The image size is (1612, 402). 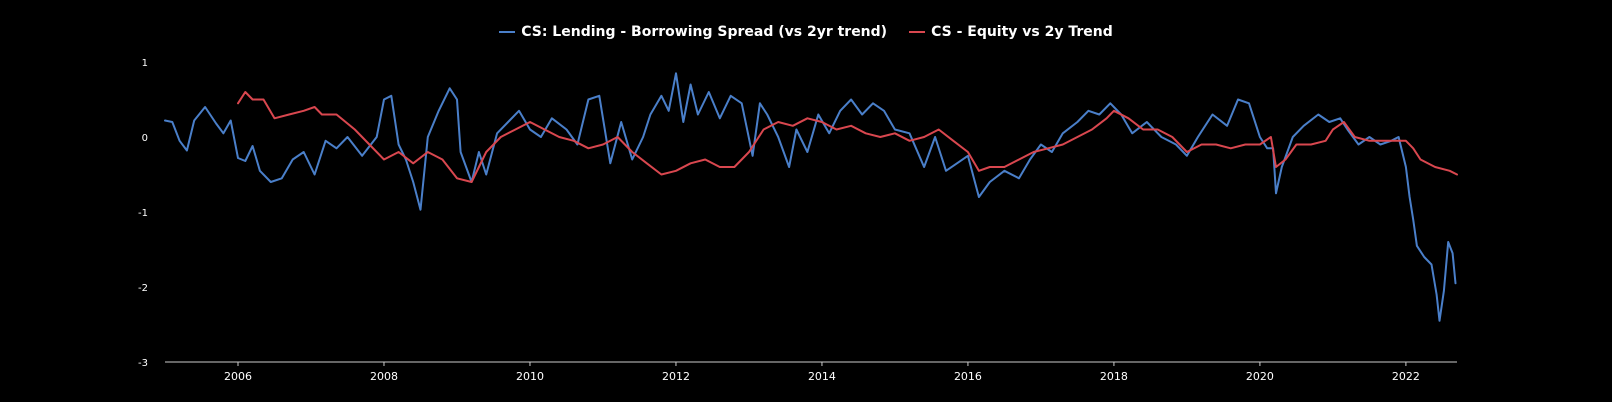 What do you see at coordinates (822, 376) in the screenshot?
I see `x-tick-label: 2014` at bounding box center [822, 376].